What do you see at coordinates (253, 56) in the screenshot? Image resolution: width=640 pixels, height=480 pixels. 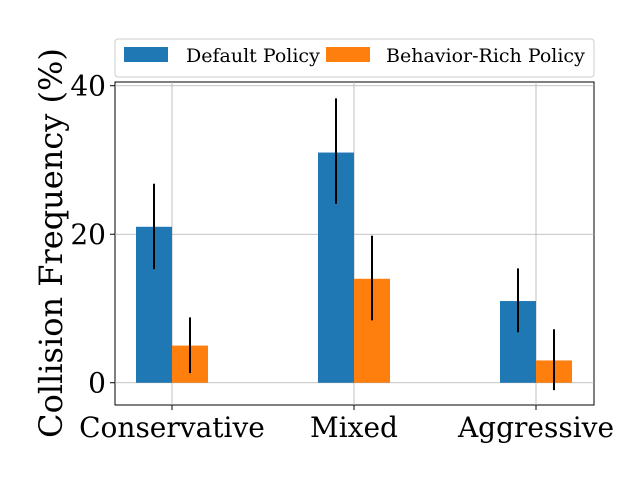 I see `legend-label-default-policy: Default Policy` at bounding box center [253, 56].